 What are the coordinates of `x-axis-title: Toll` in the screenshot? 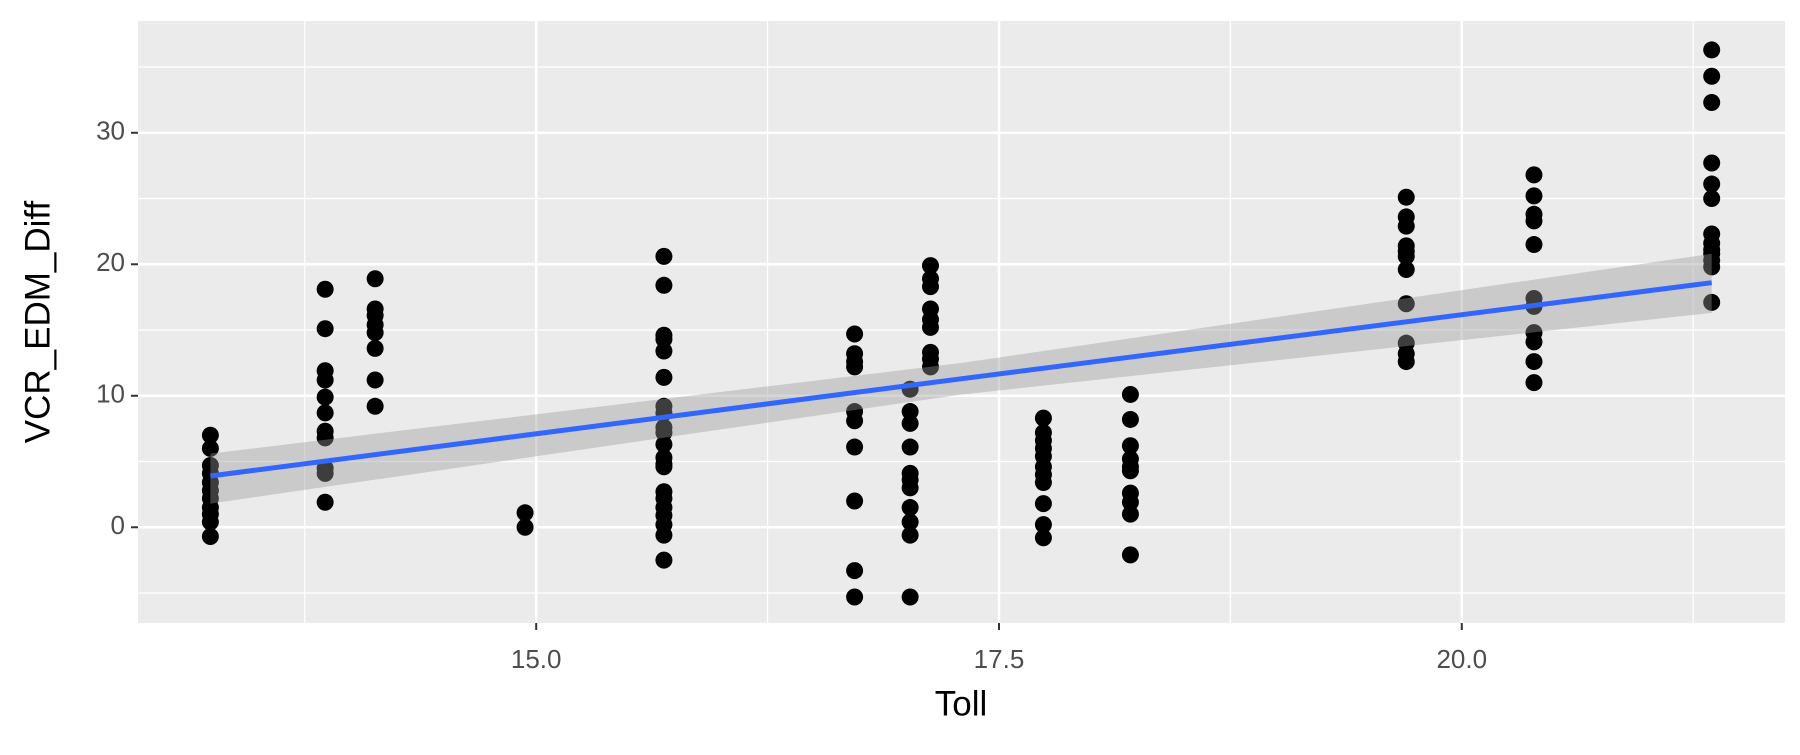 It's located at (961, 703).